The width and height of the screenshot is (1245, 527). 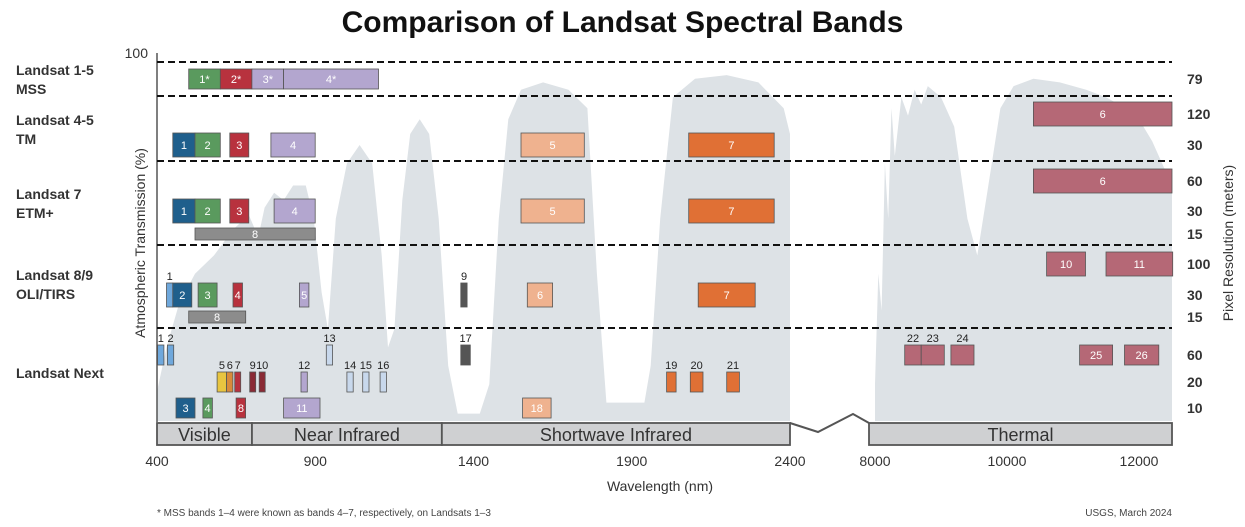 I want to click on band-next-10: 10, so click(x=262, y=376).